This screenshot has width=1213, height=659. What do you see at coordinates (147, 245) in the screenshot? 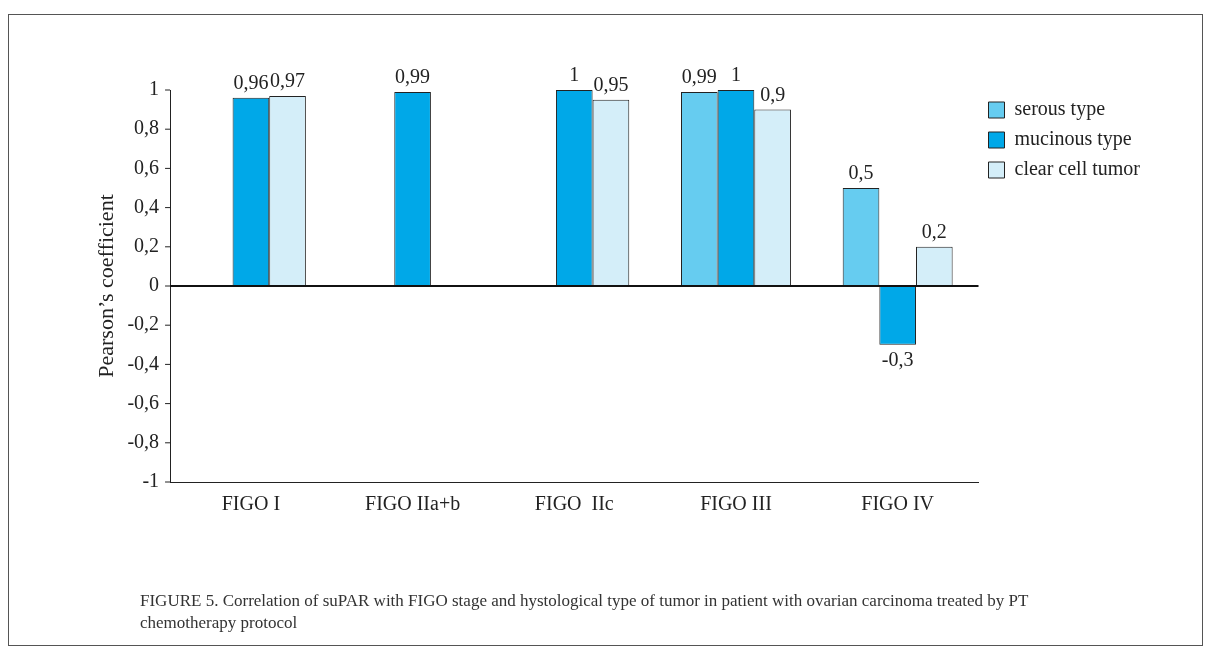
I see `y-tick-label: 0,2` at bounding box center [147, 245].